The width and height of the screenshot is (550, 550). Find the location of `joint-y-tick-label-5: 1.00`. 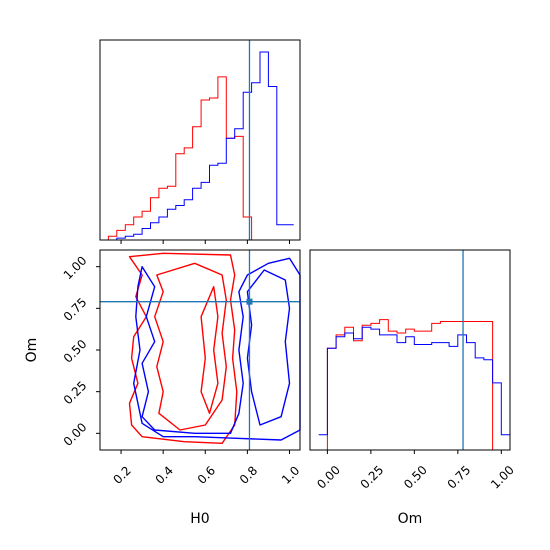

joint-y-tick-label-5: 1.00 is located at coordinates (75, 267).